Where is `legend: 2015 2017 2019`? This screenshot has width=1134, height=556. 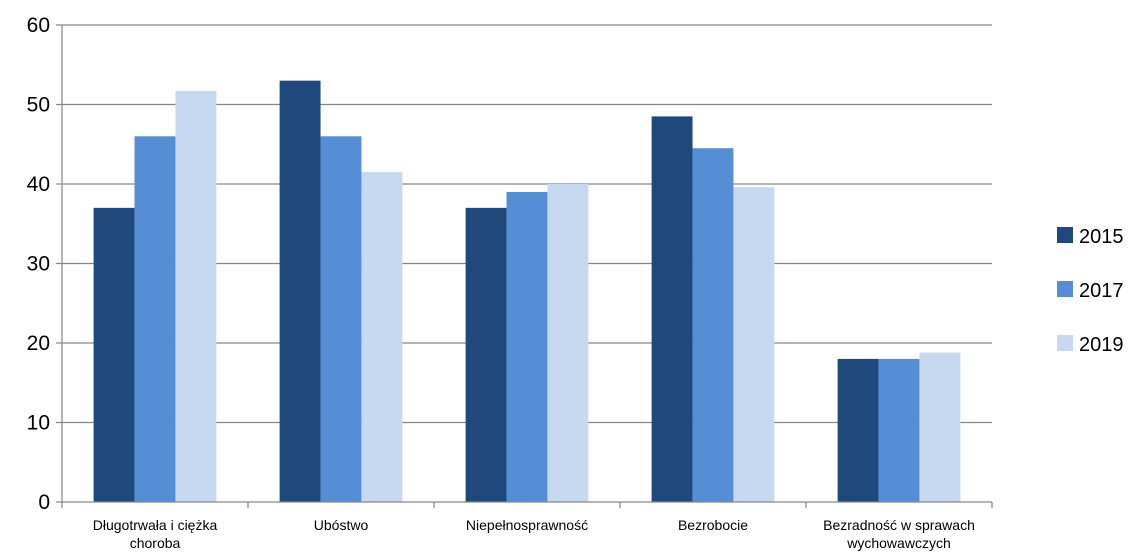
legend: 2015 2017 2019 is located at coordinates (1090, 291).